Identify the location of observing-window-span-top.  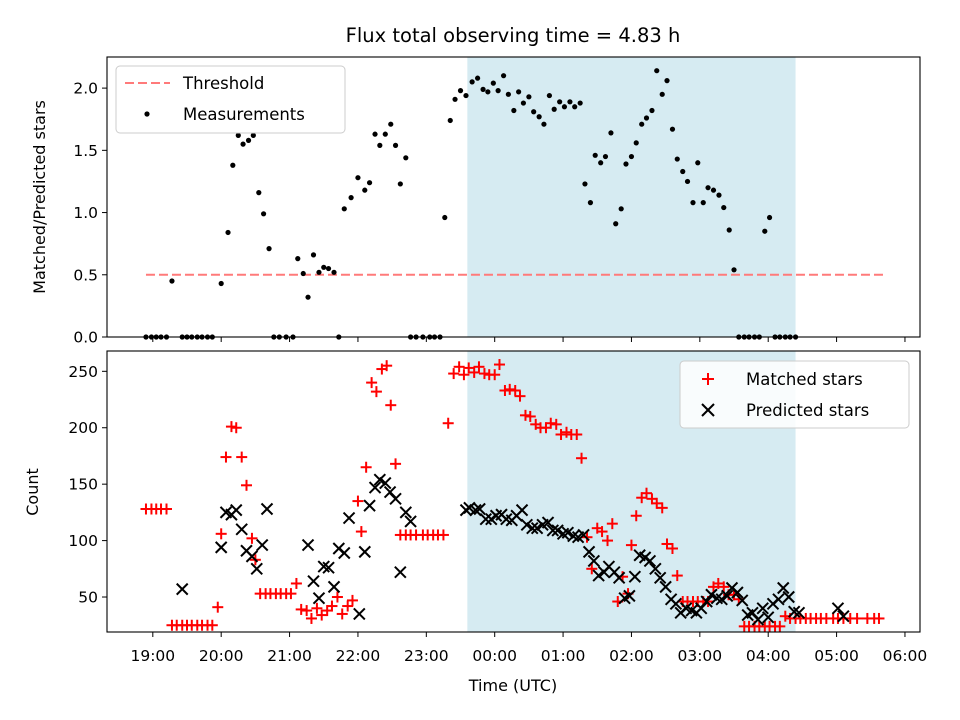
(631, 197).